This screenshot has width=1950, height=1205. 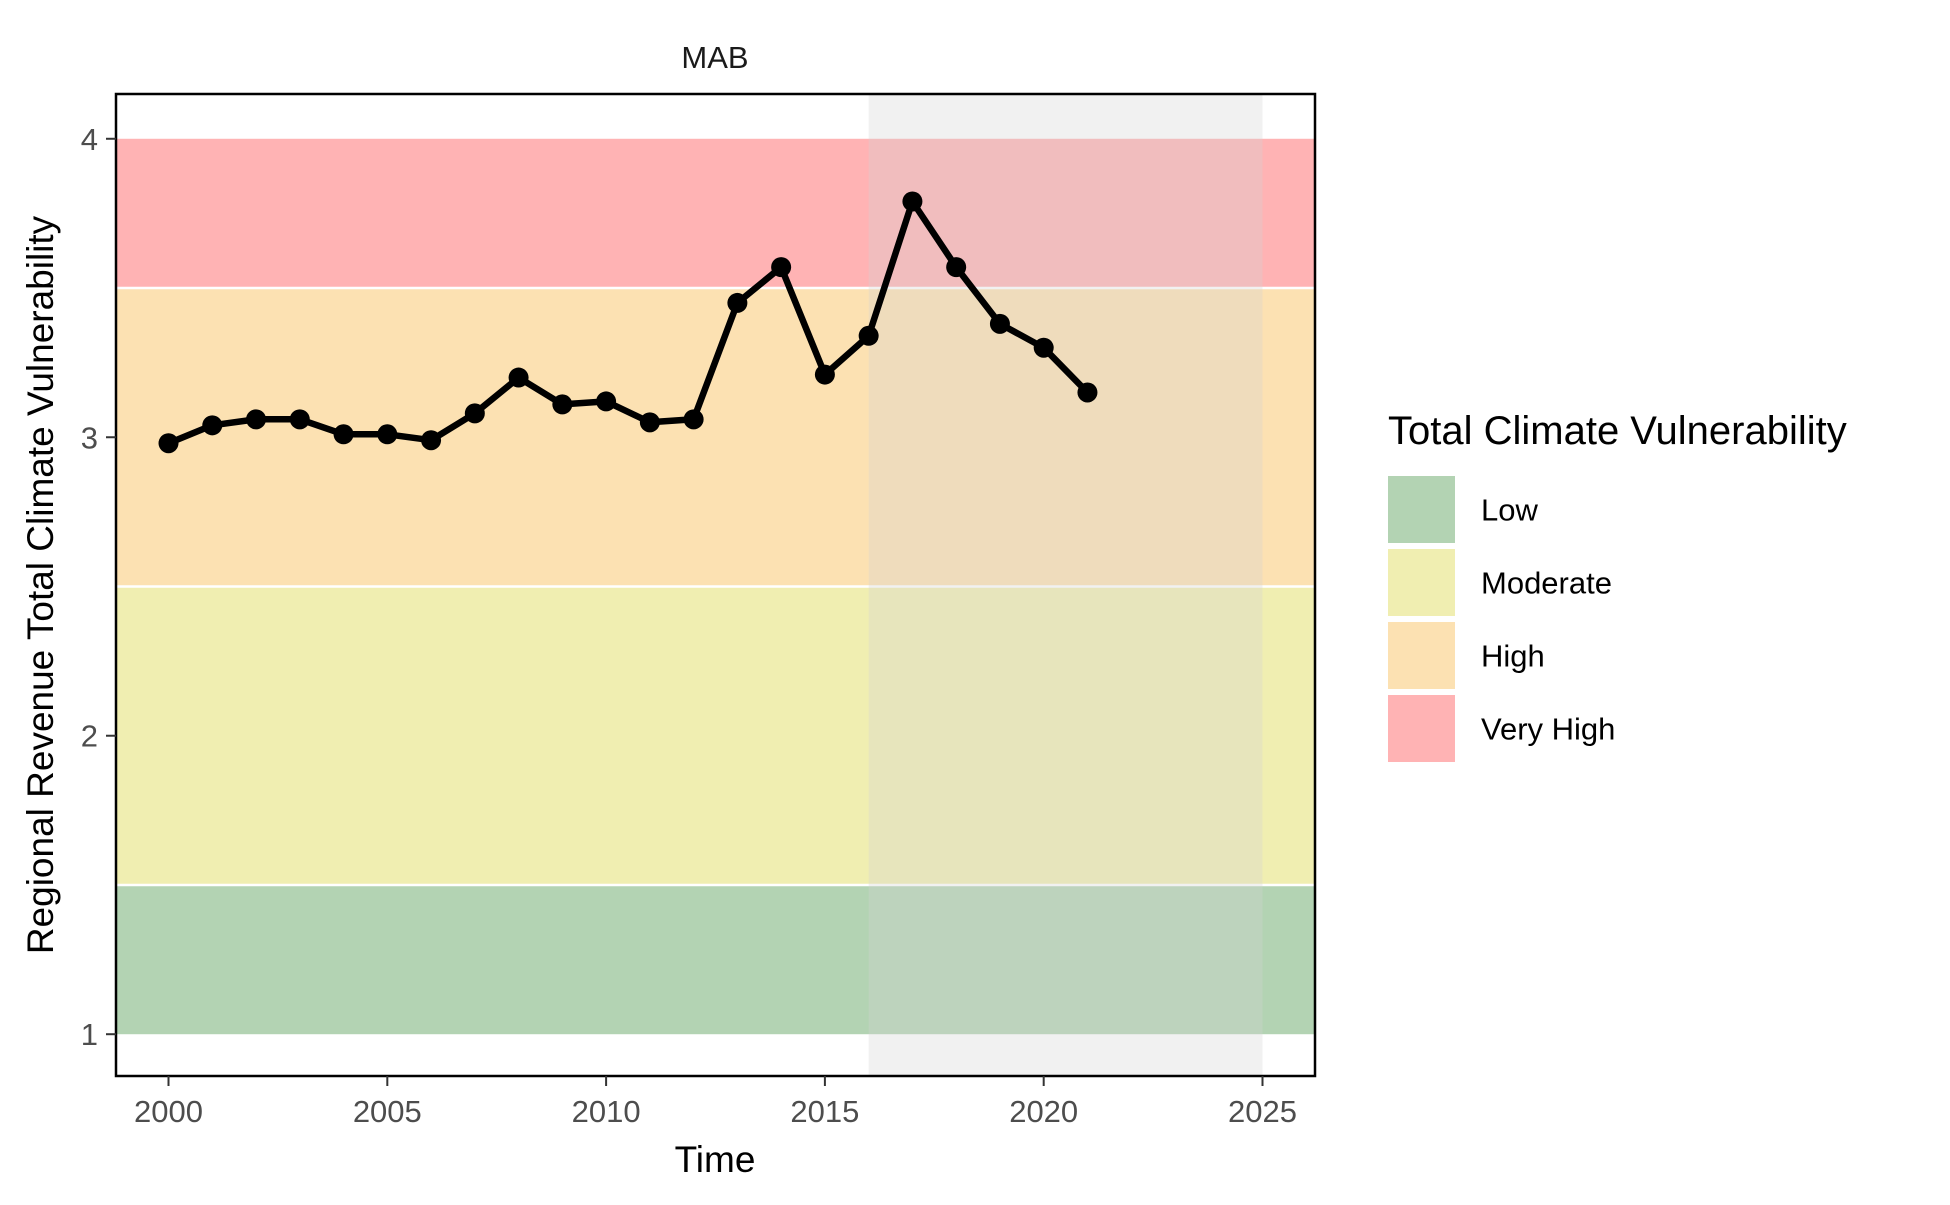 What do you see at coordinates (1043, 347) in the screenshot?
I see `data-point-2020` at bounding box center [1043, 347].